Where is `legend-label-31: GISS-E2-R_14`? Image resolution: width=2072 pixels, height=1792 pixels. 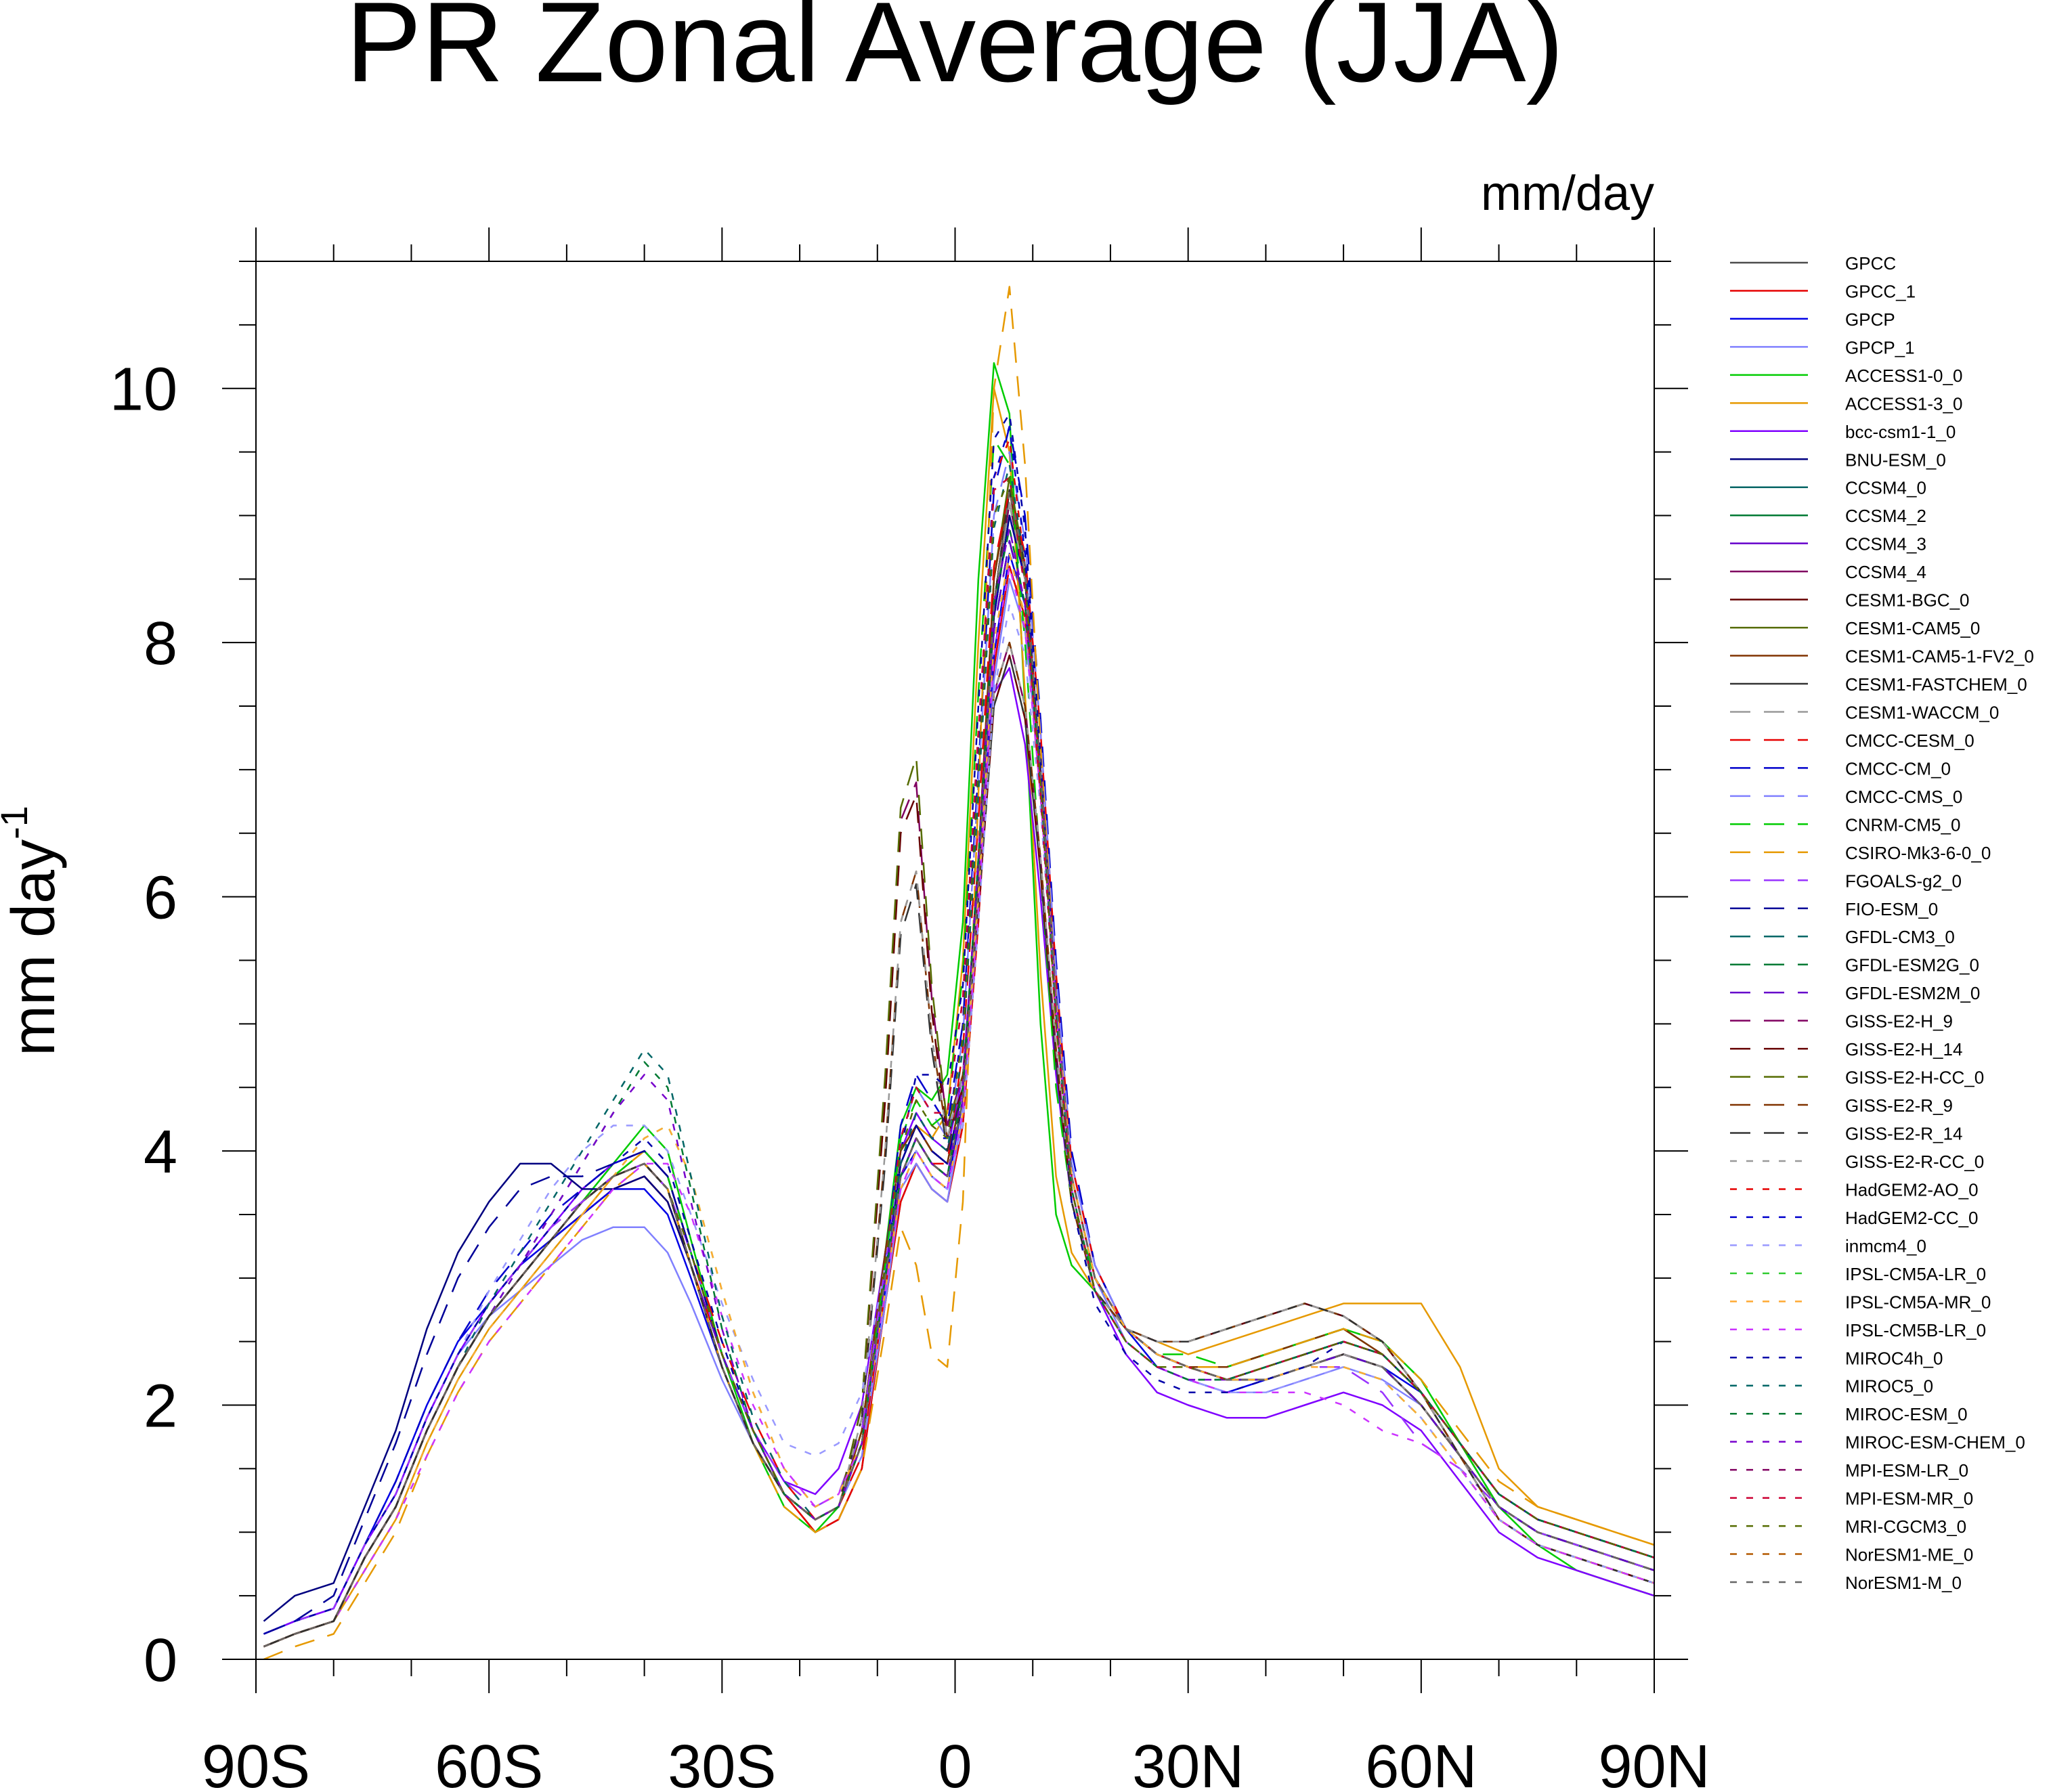 legend-label-31: GISS-E2-R_14 is located at coordinates (1904, 1134).